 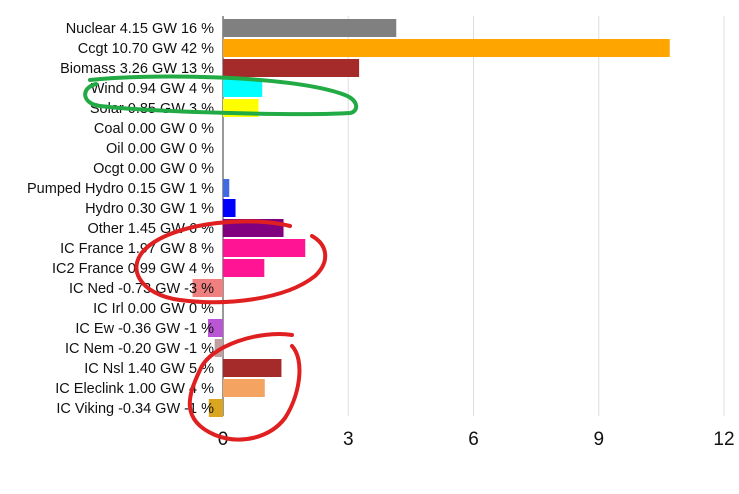 What do you see at coordinates (723, 439) in the screenshot?
I see `x-tick-label: 12` at bounding box center [723, 439].